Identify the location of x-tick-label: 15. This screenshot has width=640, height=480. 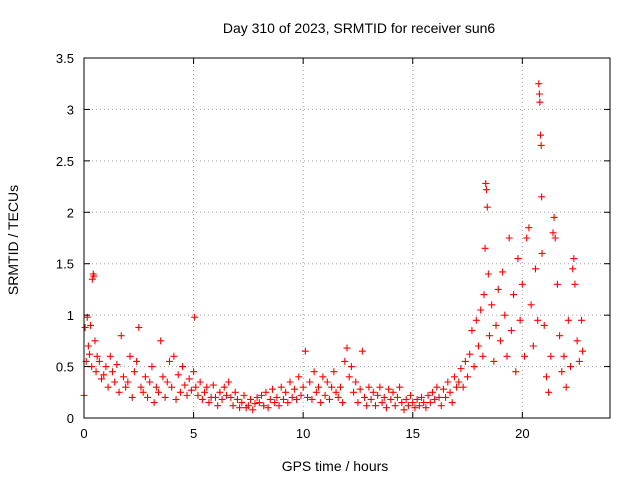
(413, 433).